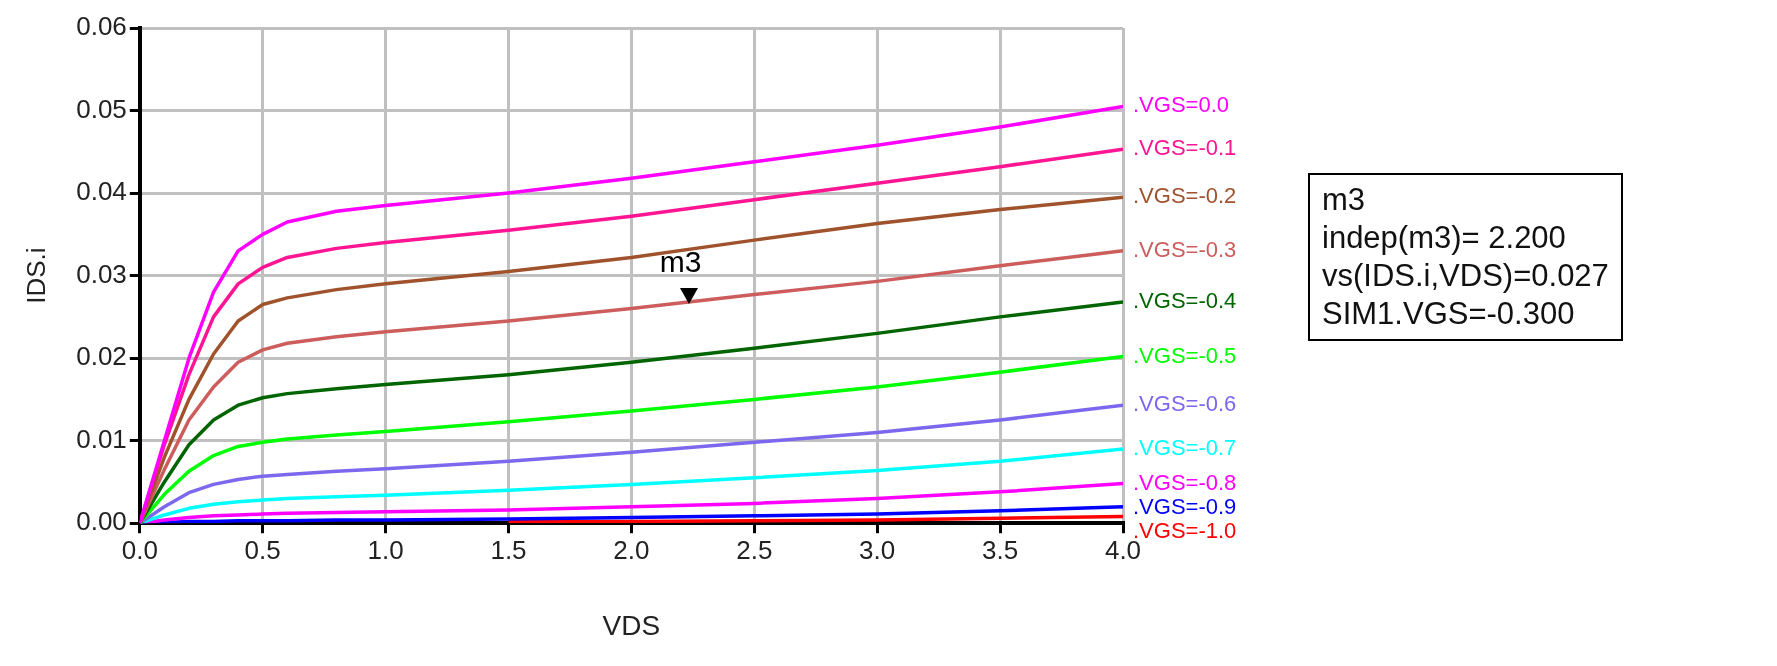  I want to click on series-label: .VGS=0.0, so click(1181, 105).